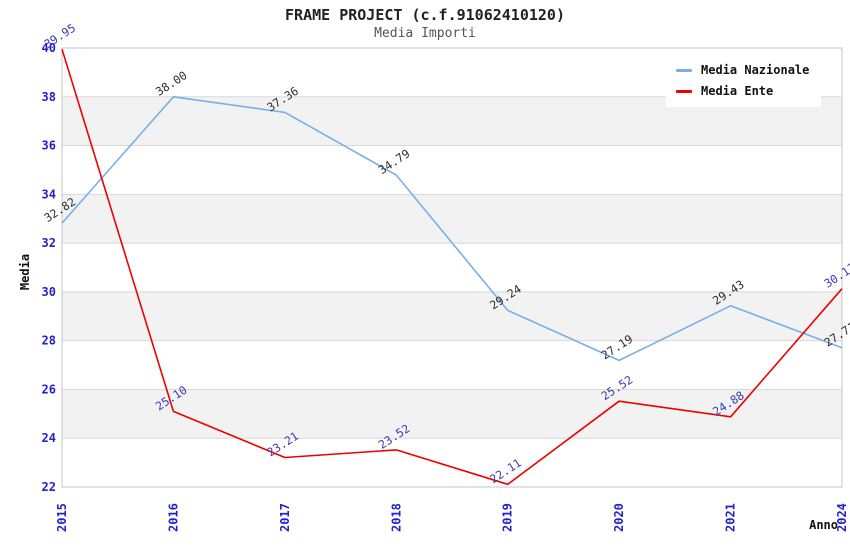 This screenshot has width=850, height=550. What do you see at coordinates (62, 517) in the screenshot?
I see `x-tick-label: 2015` at bounding box center [62, 517].